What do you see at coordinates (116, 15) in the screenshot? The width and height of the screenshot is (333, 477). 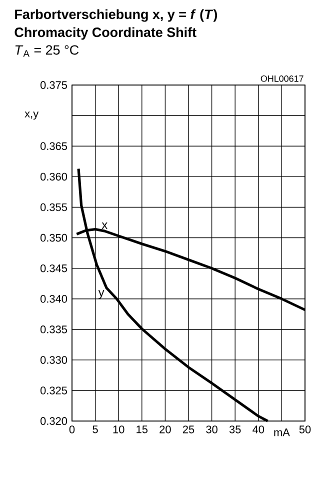 I see `chart-title: Farbortverschiebung x, y = f (T)` at bounding box center [116, 15].